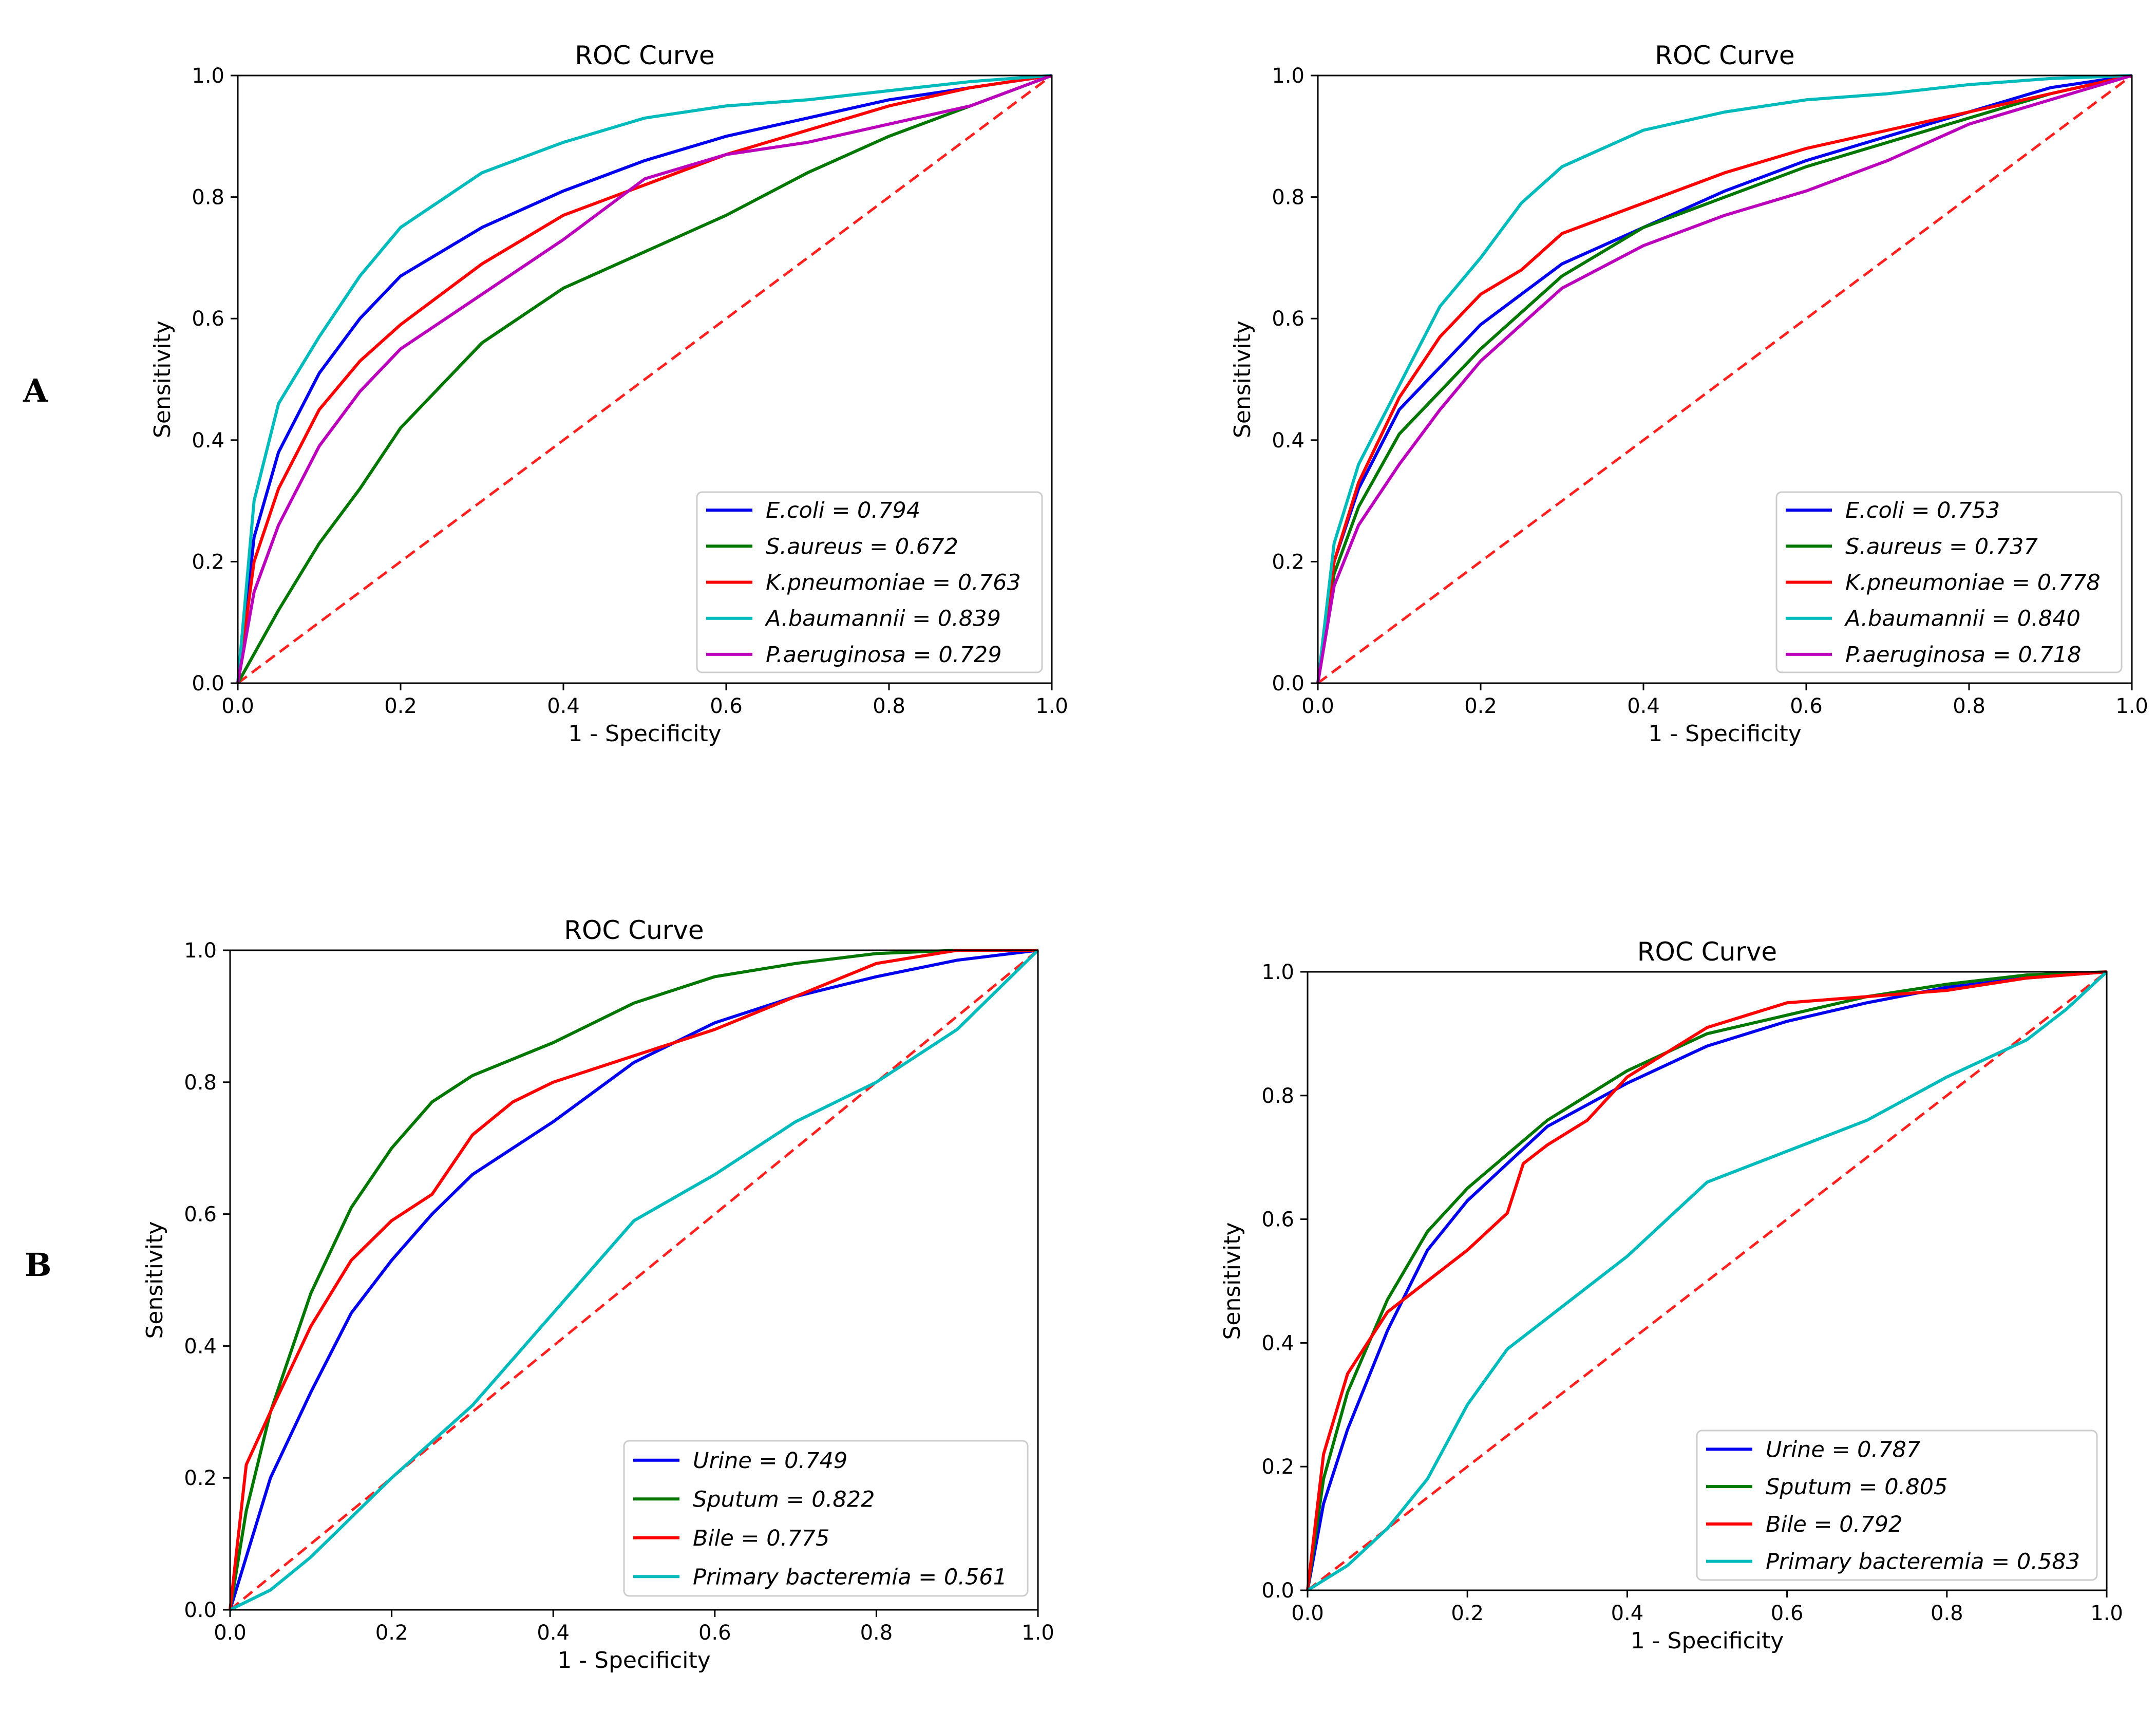  I want to click on legend-entry-4: A.baumannii = 0.840, so click(1962, 619).